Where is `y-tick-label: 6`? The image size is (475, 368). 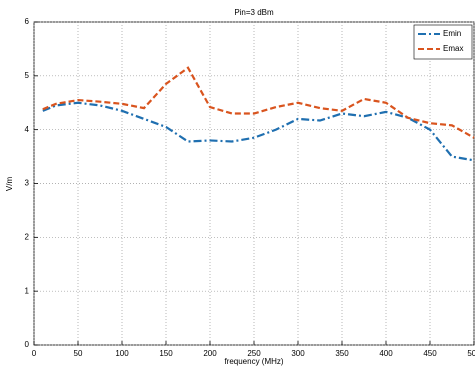 y-tick-label: 6 is located at coordinates (27, 21).